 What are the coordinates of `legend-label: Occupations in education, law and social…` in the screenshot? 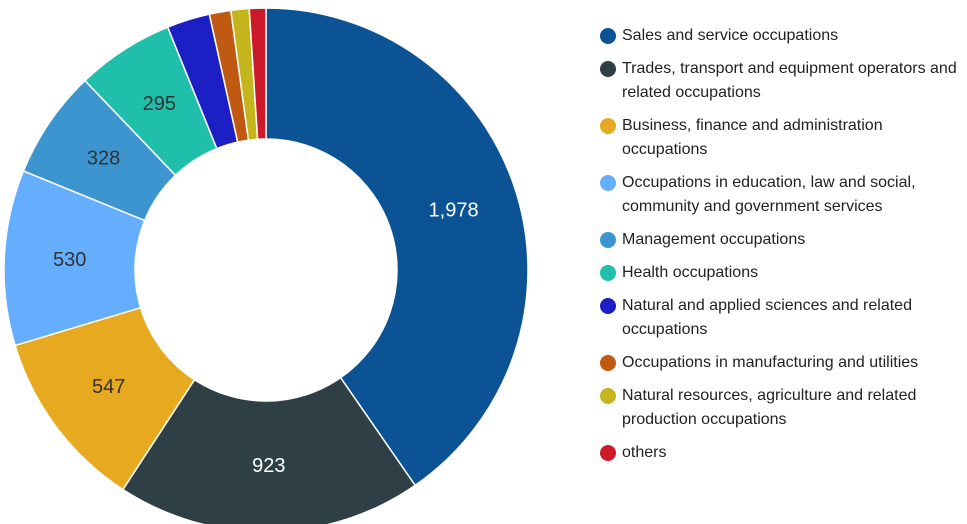 It's located at (769, 194).